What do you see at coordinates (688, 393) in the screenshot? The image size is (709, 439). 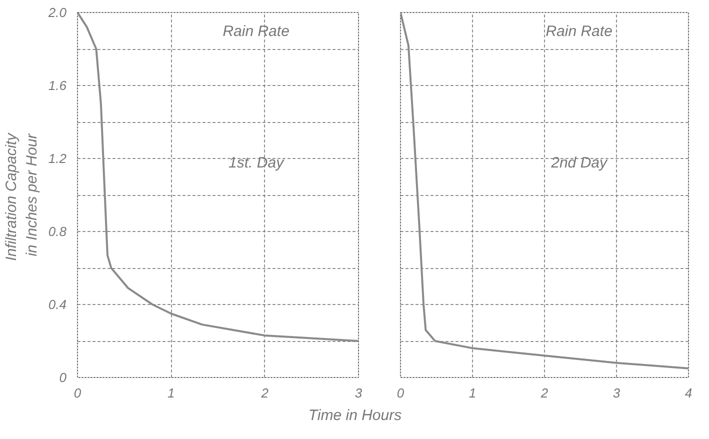 I see `x-tick-label: 4` at bounding box center [688, 393].